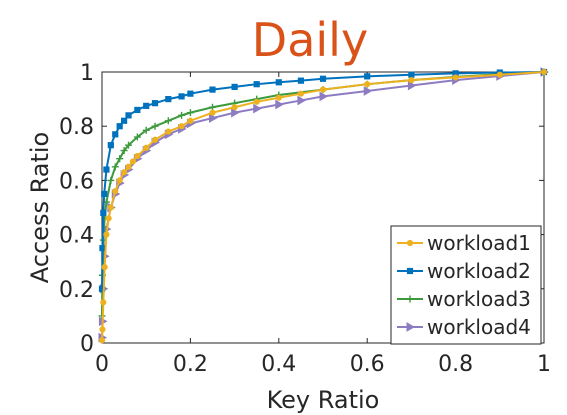  I want to click on y-tick-label: 1, so click(87, 73).